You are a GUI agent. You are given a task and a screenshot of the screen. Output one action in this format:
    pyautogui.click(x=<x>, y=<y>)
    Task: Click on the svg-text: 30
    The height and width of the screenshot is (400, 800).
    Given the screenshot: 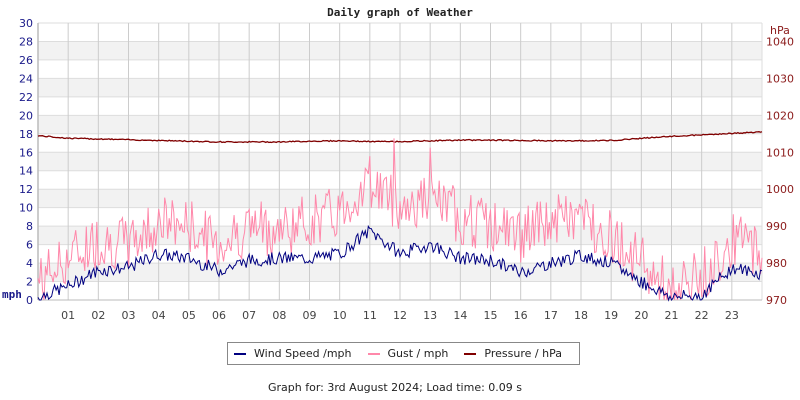 What is the action you would take?
    pyautogui.click(x=26, y=23)
    